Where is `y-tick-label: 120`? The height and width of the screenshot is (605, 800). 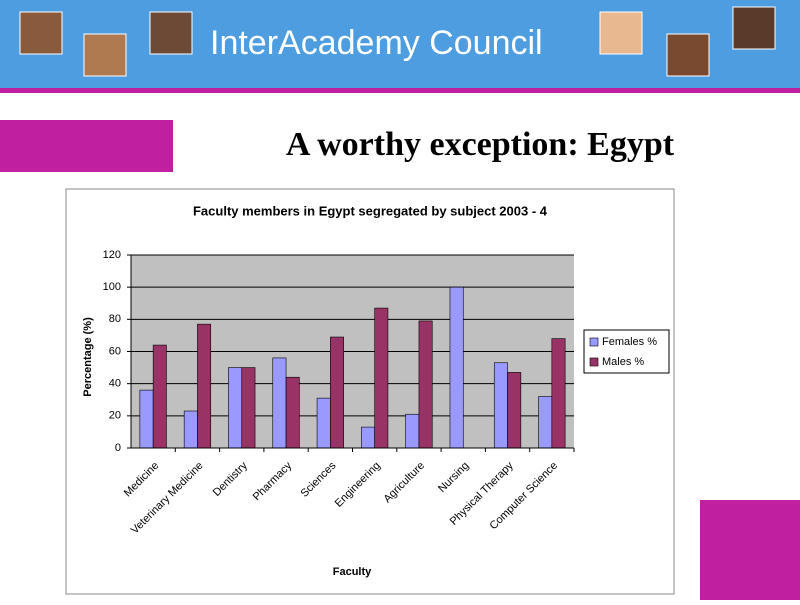
y-tick-label: 120 is located at coordinates (112, 255).